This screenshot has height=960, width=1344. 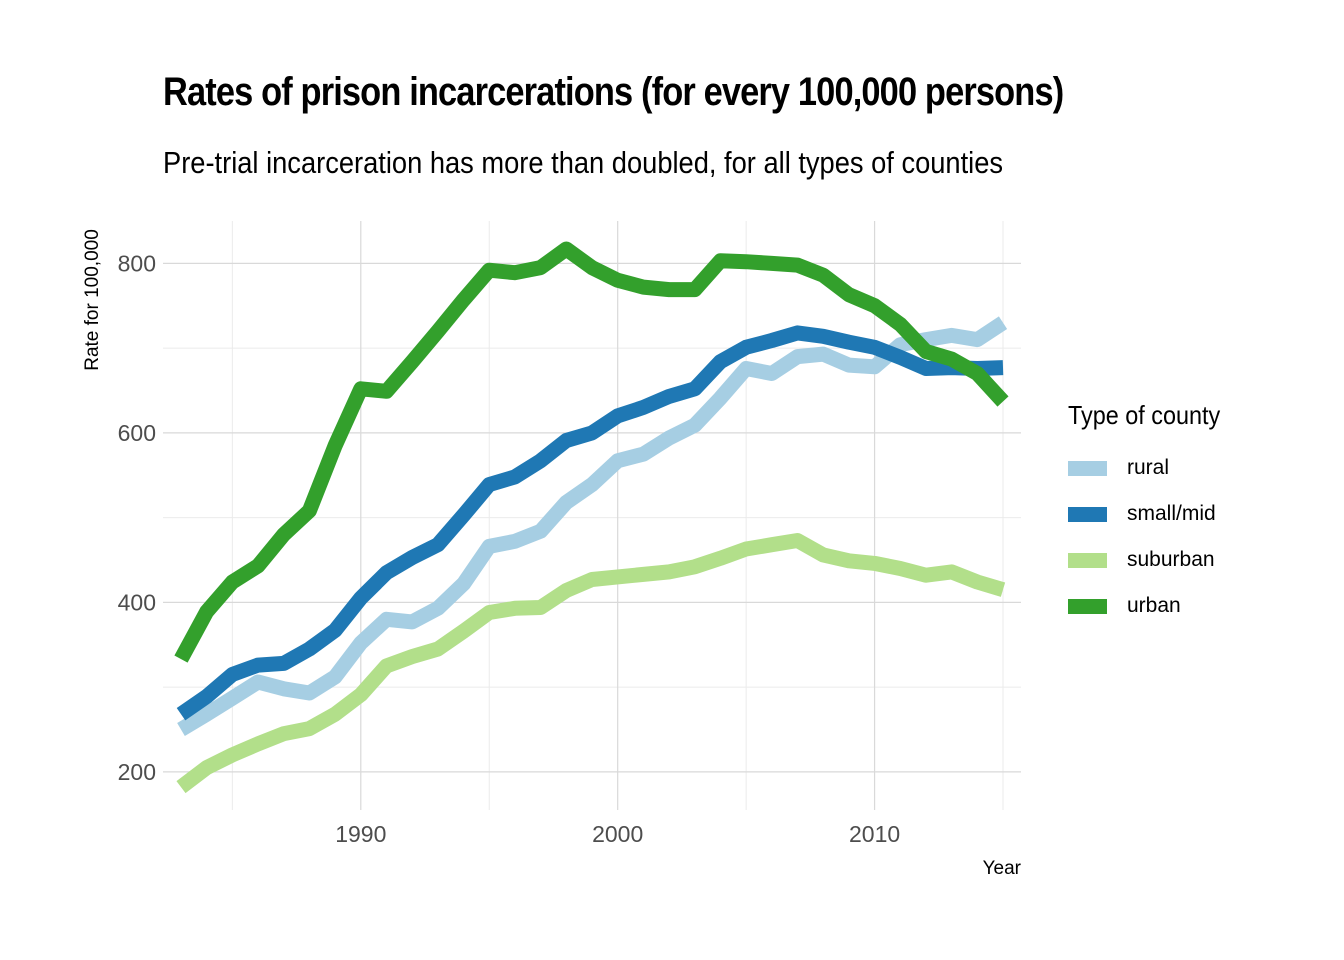 What do you see at coordinates (1144, 415) in the screenshot?
I see `legend-title: Type of county` at bounding box center [1144, 415].